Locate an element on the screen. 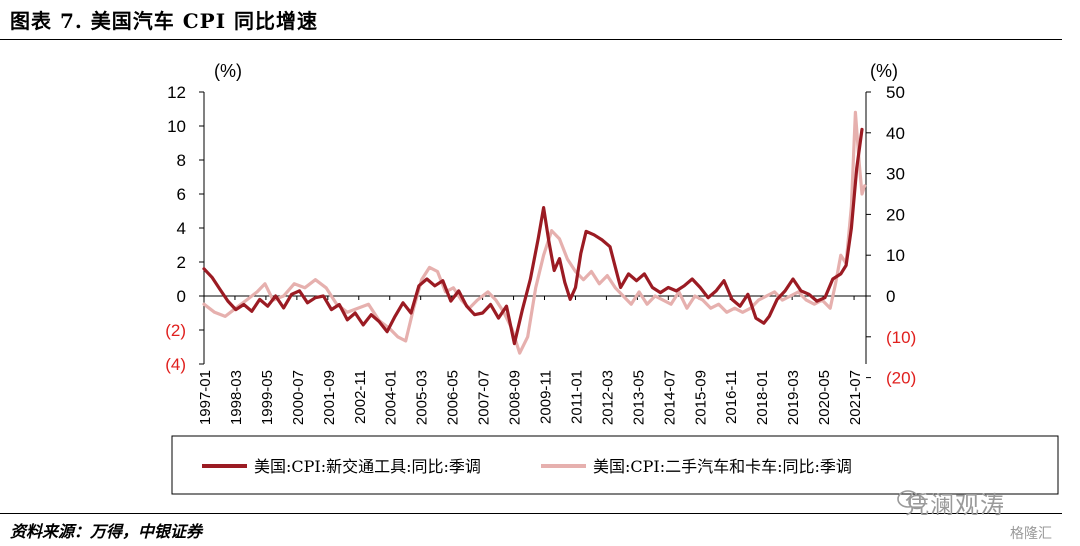  left-tick-label: (2) is located at coordinates (175, 330).